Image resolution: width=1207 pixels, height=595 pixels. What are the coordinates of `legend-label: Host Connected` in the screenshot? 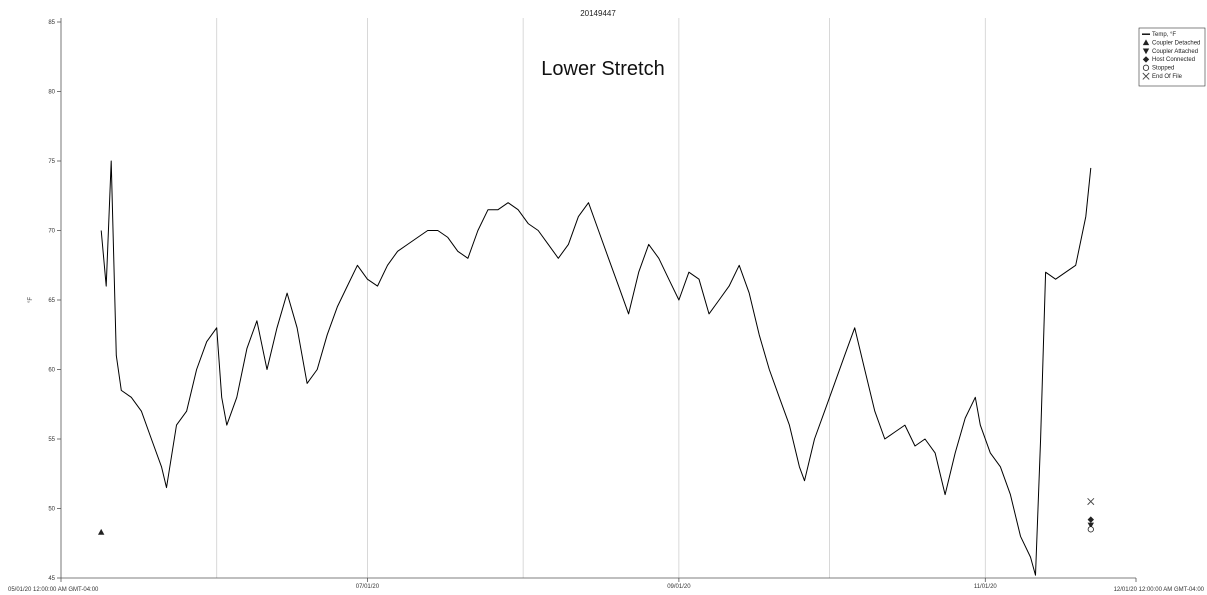 It's located at (1173, 60).